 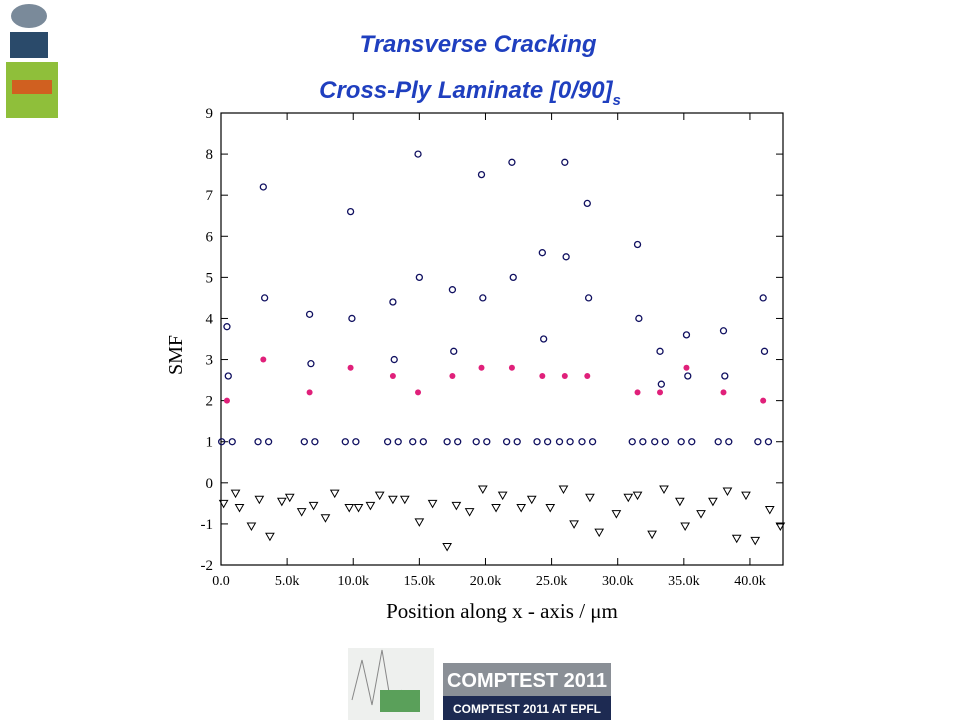 I want to click on y-tick-label: 4, so click(x=210, y=319).